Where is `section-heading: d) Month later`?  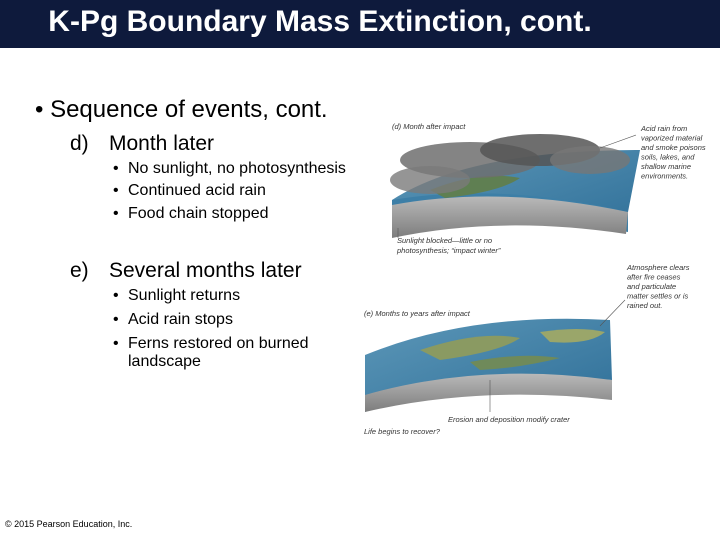 section-heading: d) Month later is located at coordinates (142, 144).